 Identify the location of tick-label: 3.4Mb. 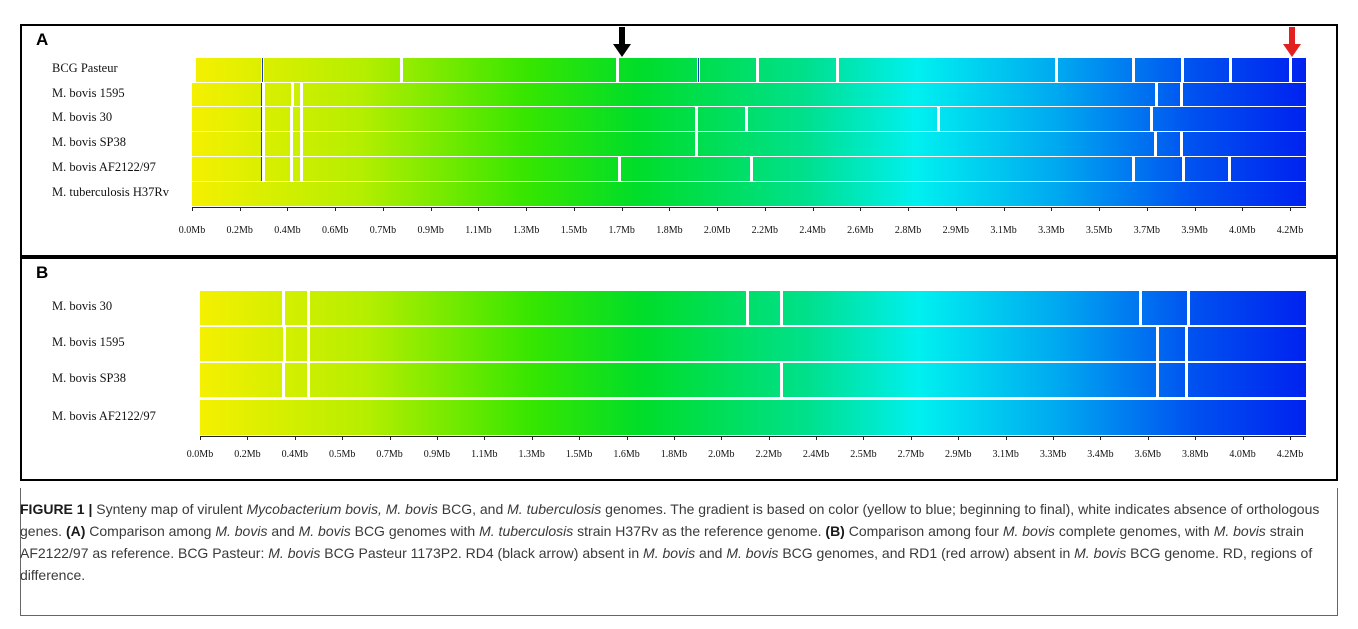
(1100, 454).